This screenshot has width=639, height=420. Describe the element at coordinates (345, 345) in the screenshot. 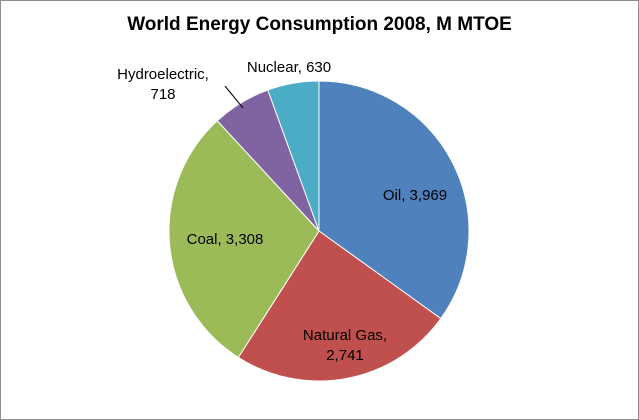

I see `data-label-natural-gas: Natural Gas, 2,741` at that location.